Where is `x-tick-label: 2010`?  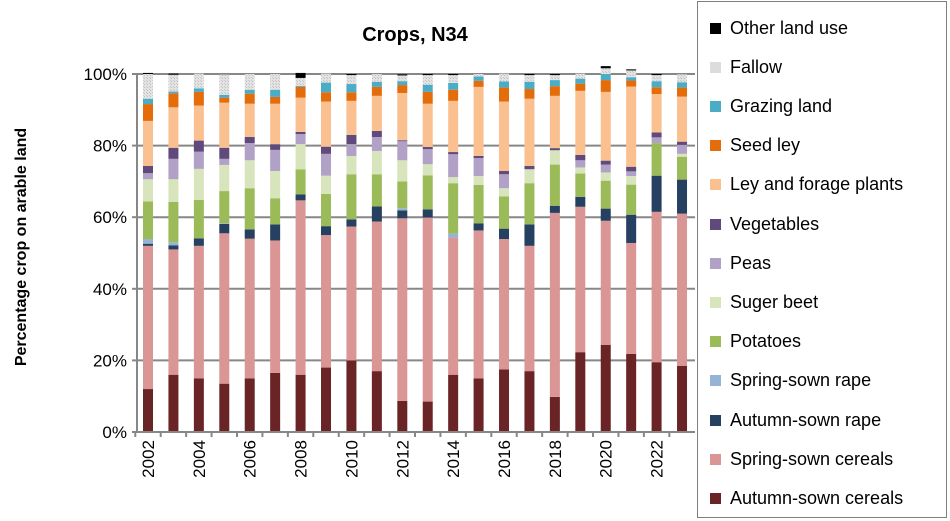 x-tick-label: 2010 is located at coordinates (351, 459).